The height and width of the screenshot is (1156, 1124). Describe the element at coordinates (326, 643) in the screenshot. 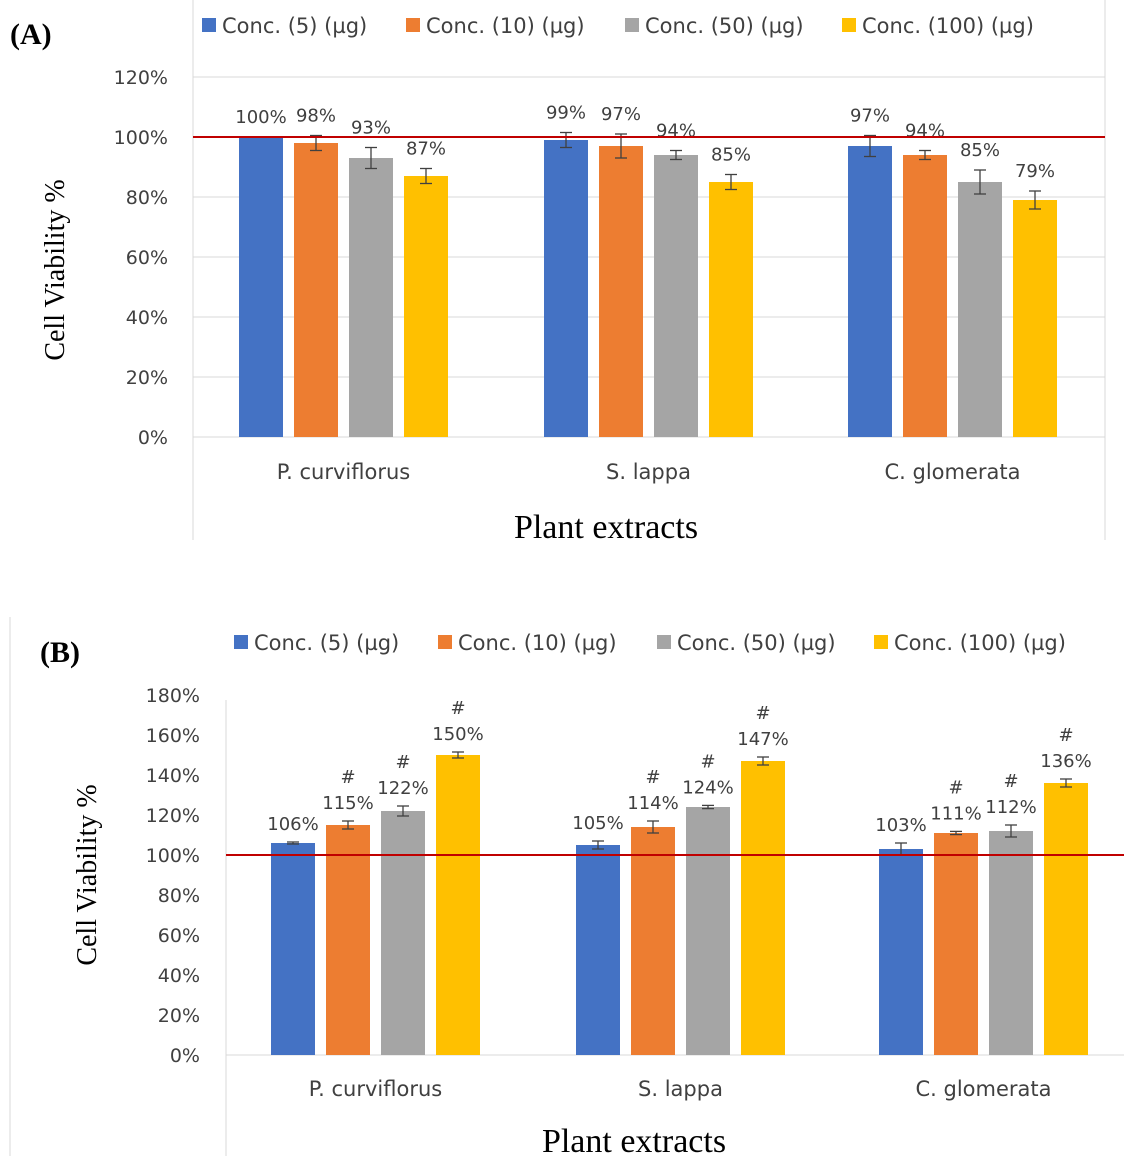

I see `panel-b-legend-label-0: Conc. (5) (µg)` at that location.